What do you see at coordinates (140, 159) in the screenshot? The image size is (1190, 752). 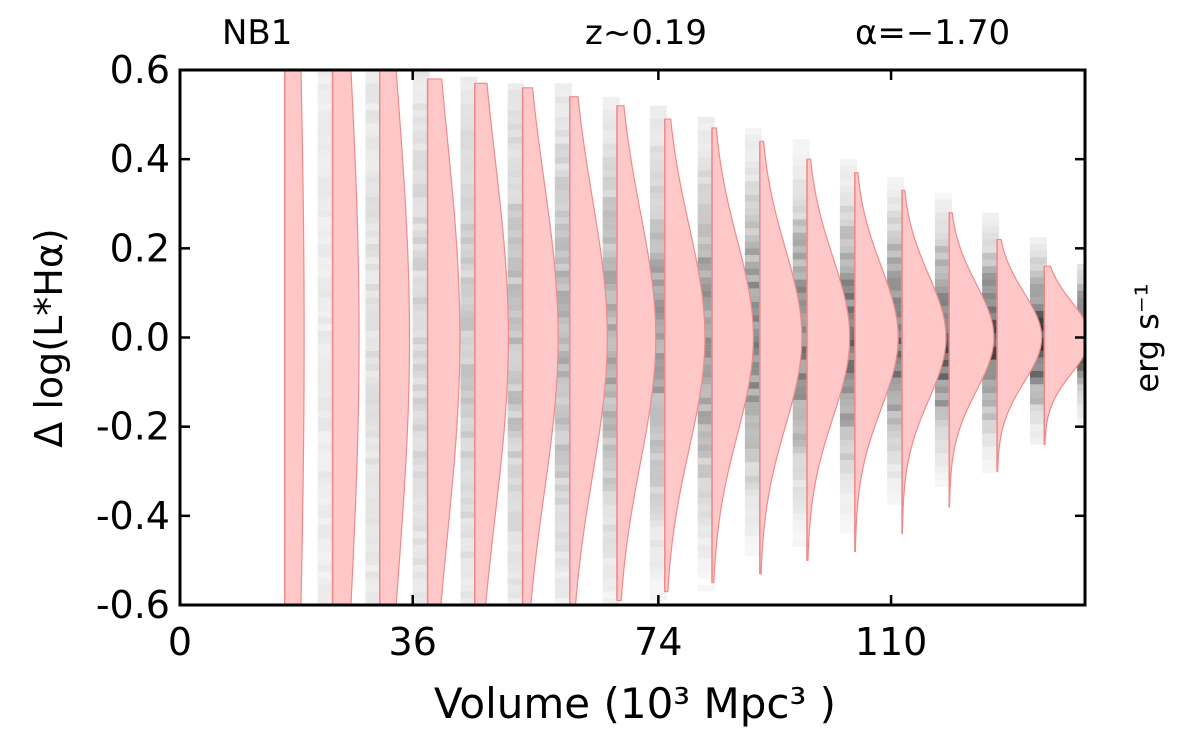 I see `y-tick-label: 0.4` at bounding box center [140, 159].